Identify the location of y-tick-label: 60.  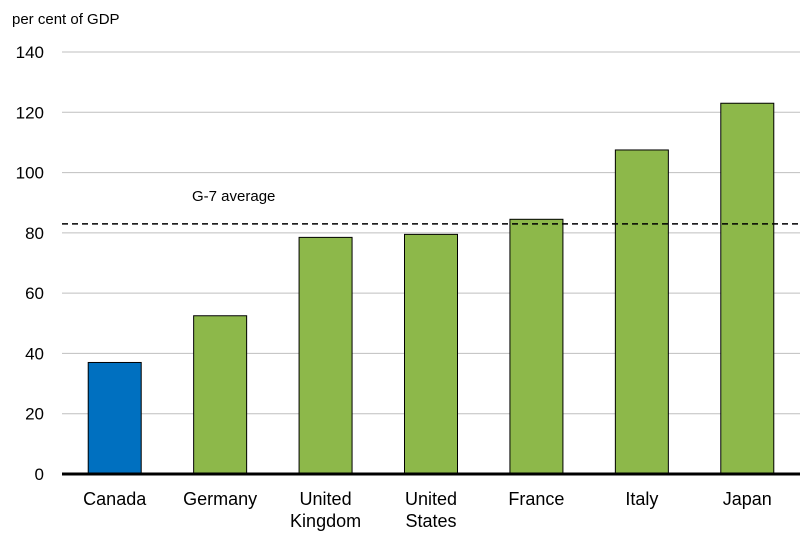
(34, 293).